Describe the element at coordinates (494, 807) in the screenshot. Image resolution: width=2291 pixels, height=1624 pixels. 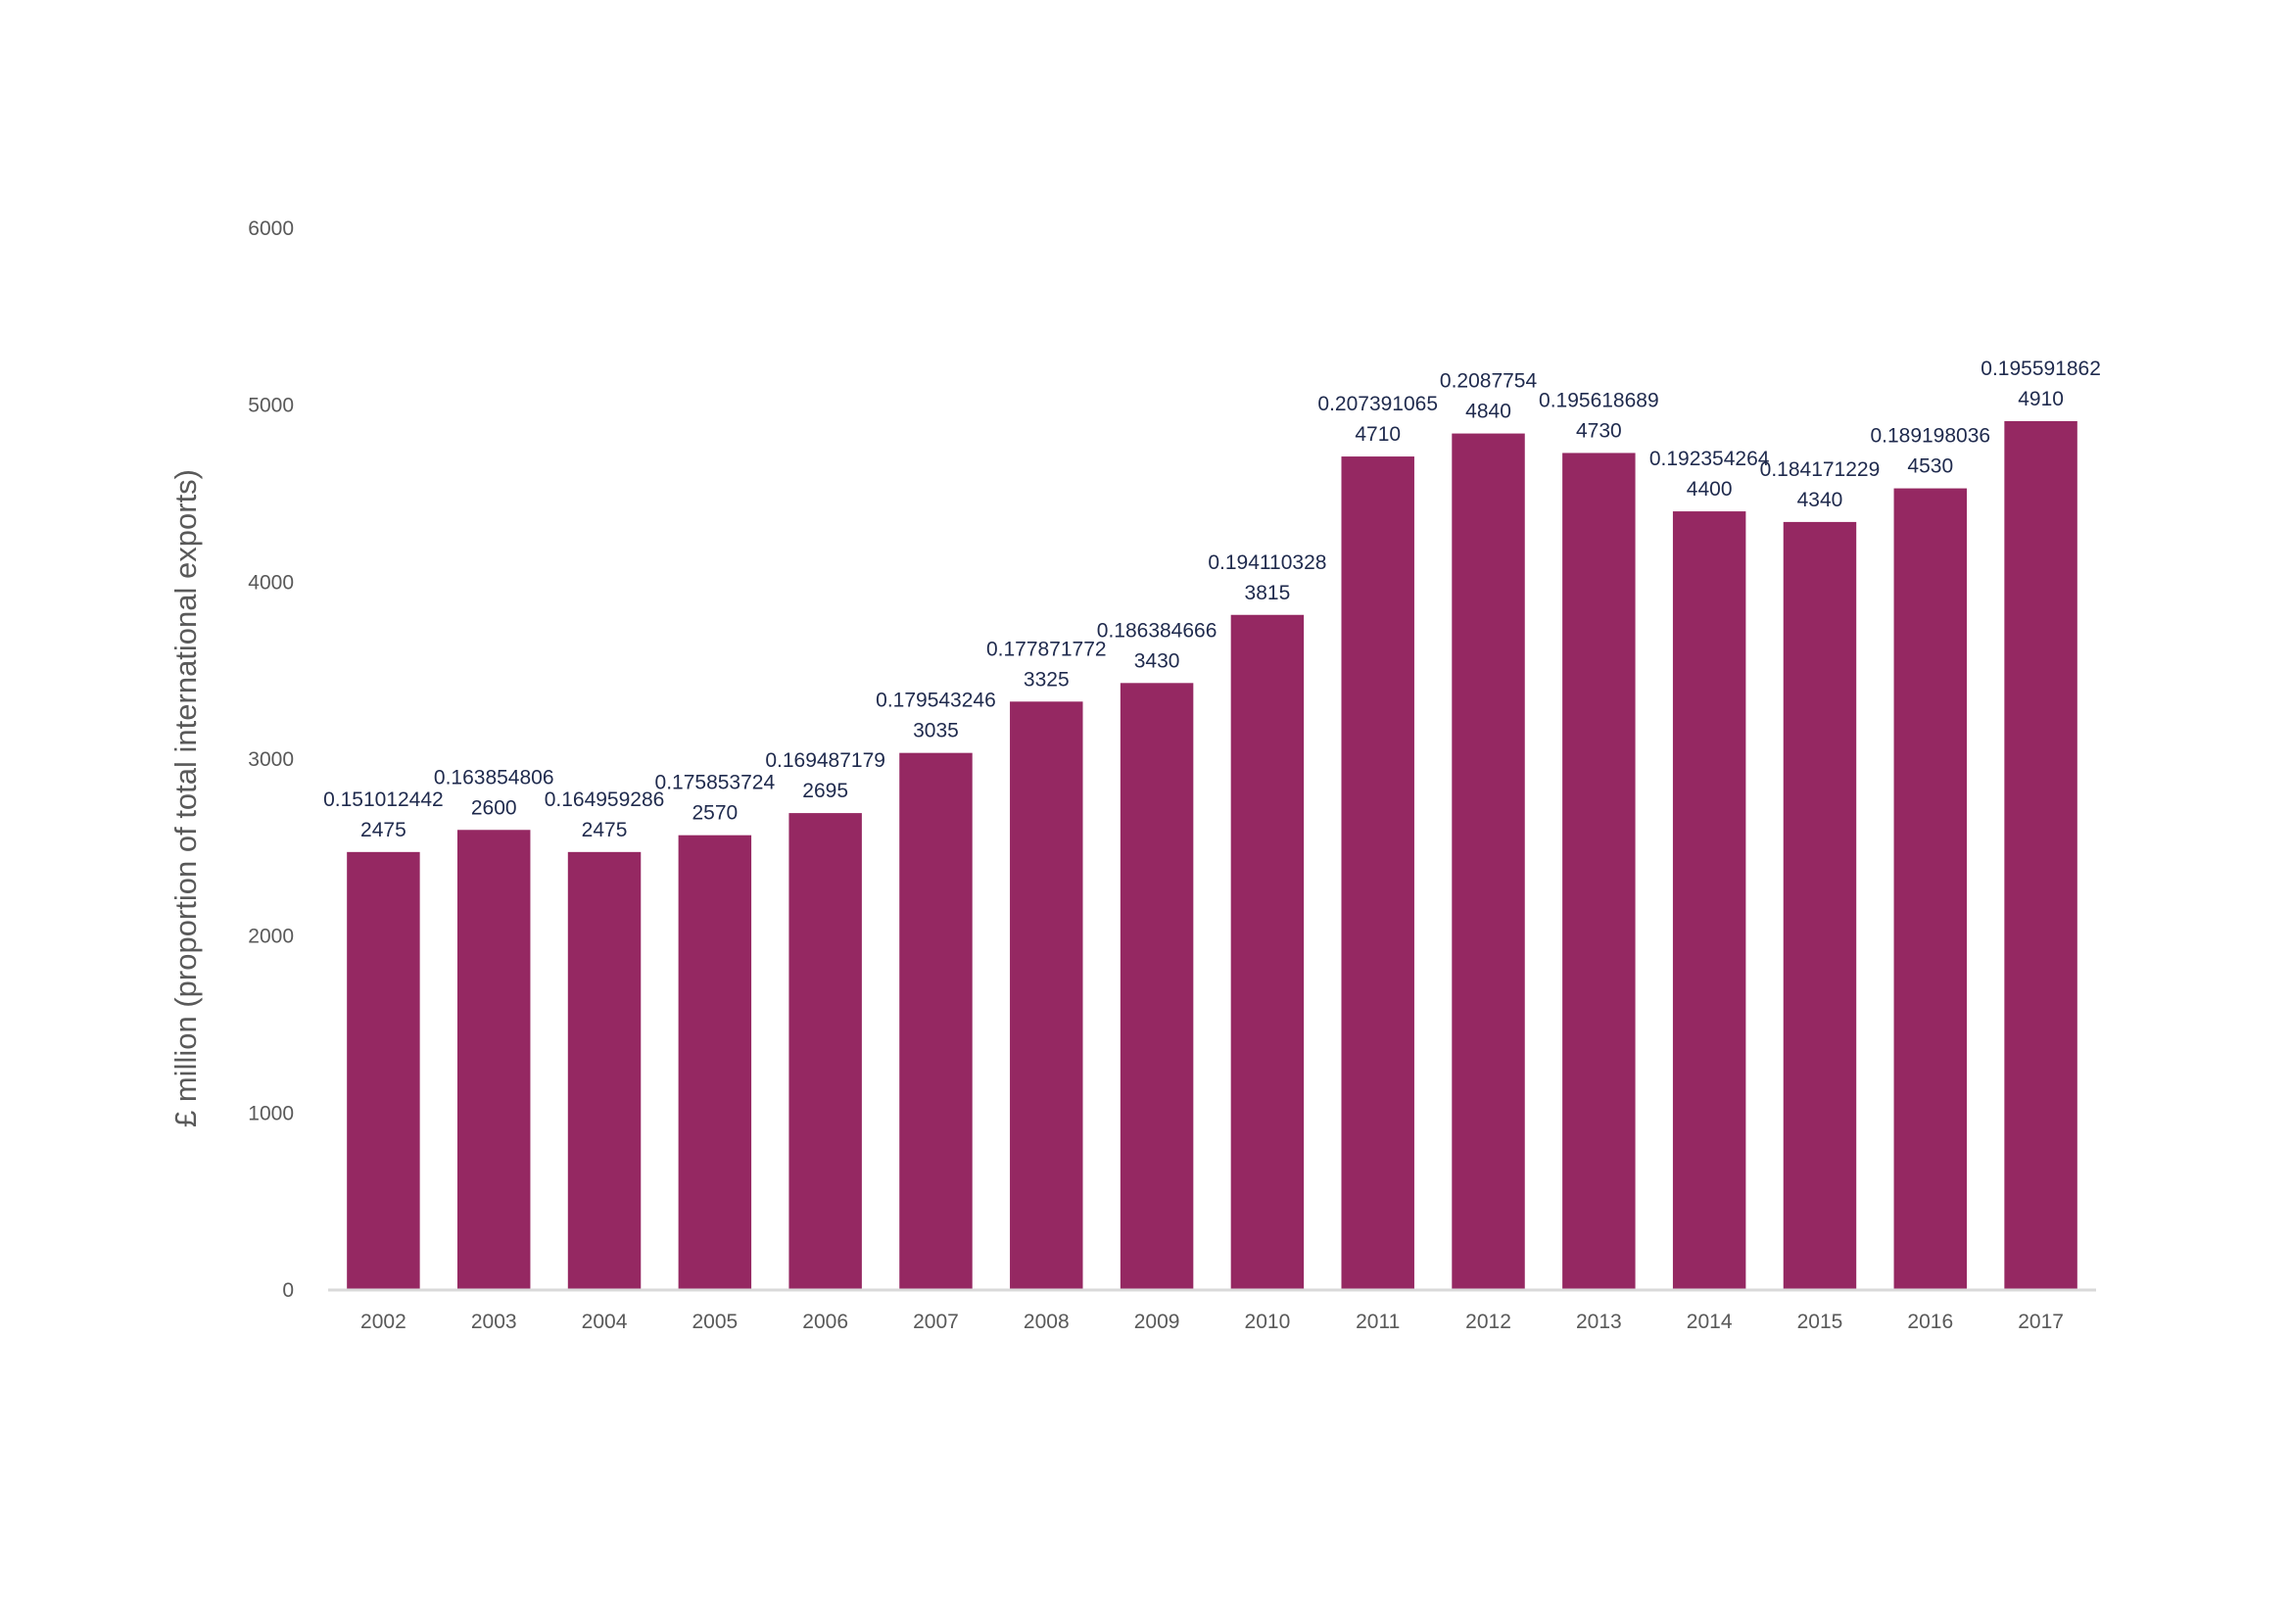
I see `value-label: 2600` at that location.